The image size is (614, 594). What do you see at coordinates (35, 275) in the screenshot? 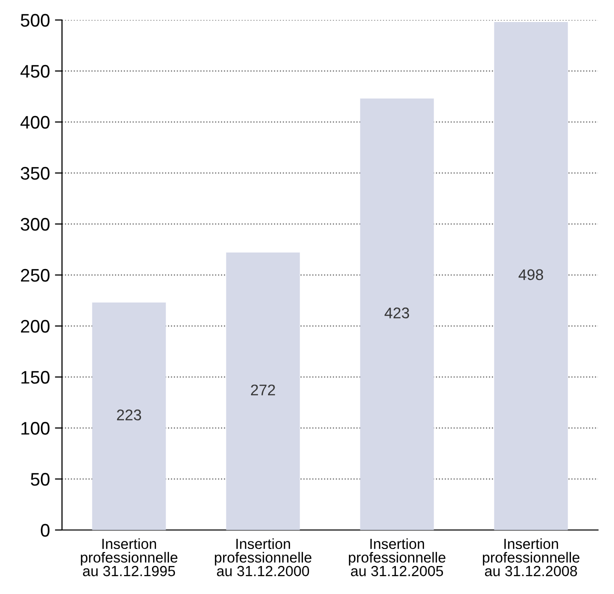
I see `y-tick-label: 250` at bounding box center [35, 275].